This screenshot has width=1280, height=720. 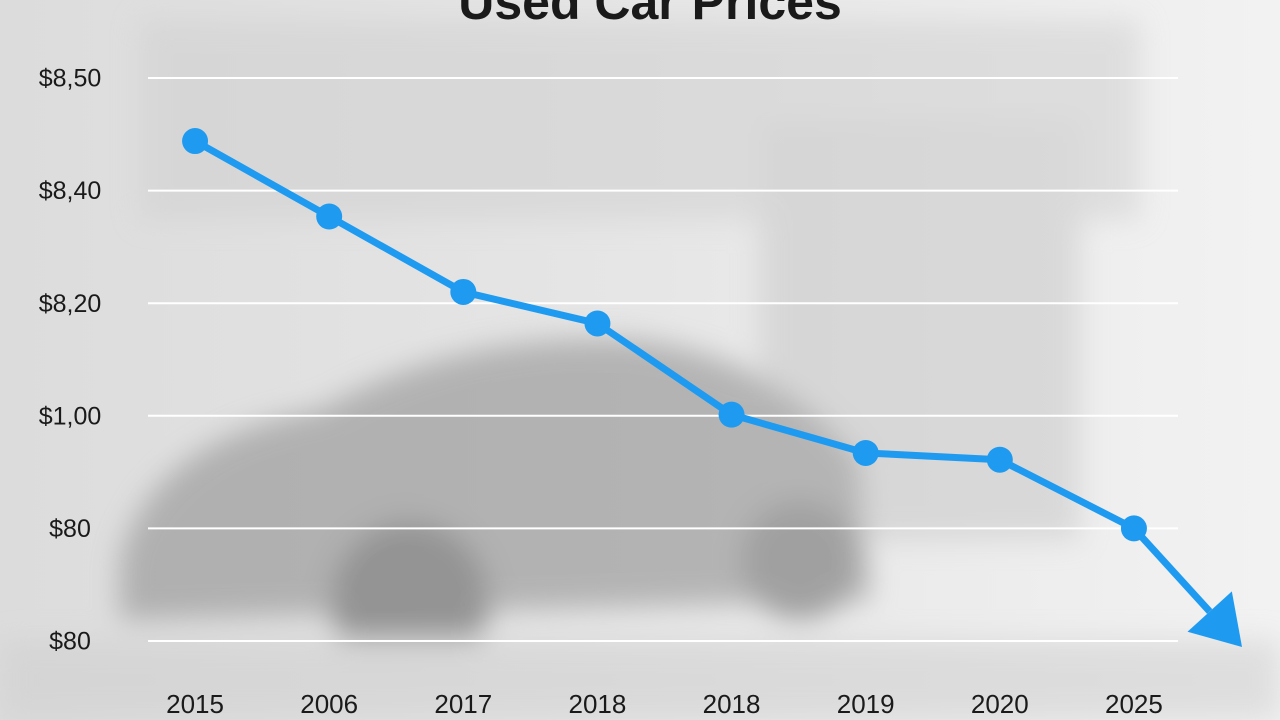 I want to click on x-tick-label: 2020, so click(x=1000, y=704).